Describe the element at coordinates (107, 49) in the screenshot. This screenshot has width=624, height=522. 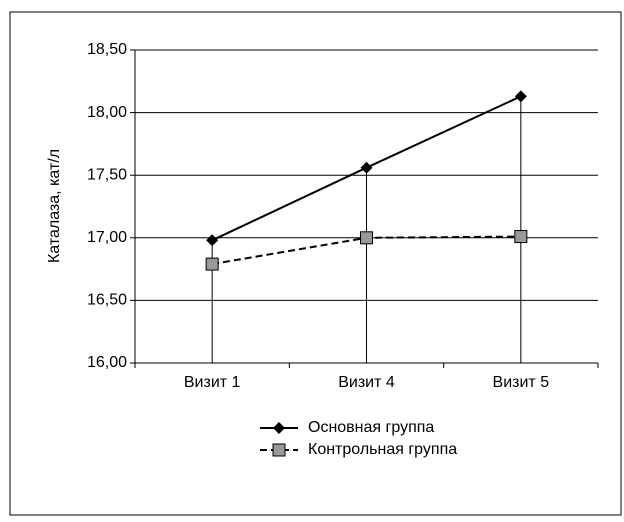
I see `y-tick-label: 18,50` at that location.